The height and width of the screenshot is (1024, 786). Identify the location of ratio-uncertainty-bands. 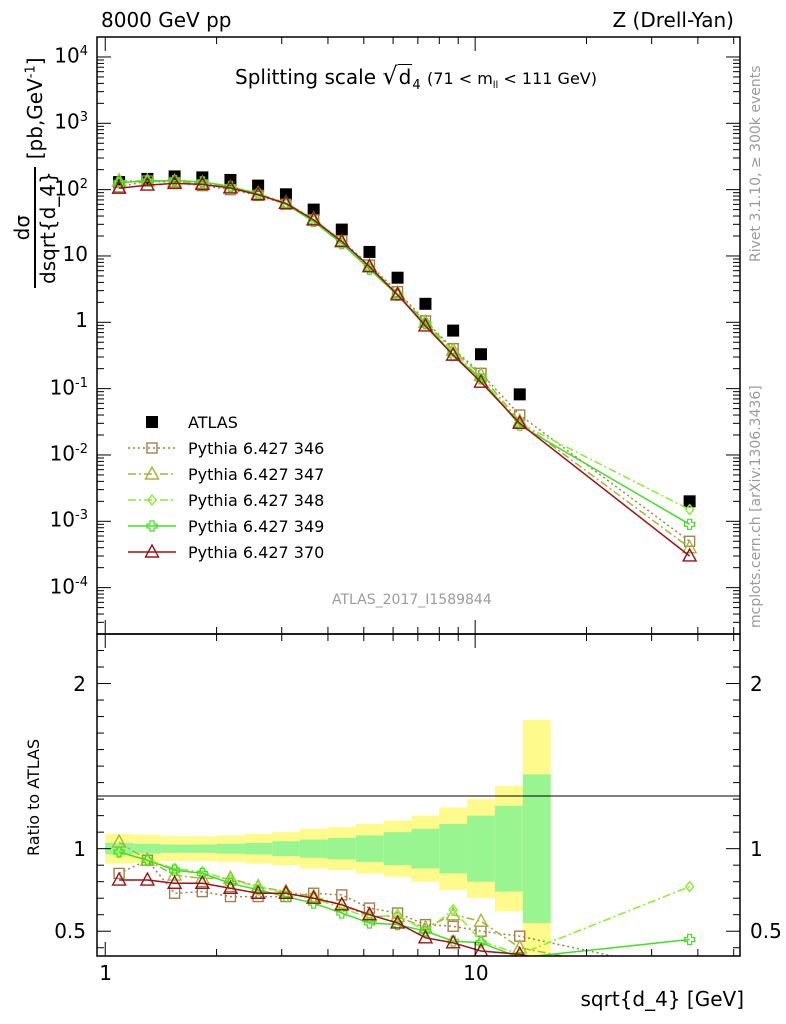
(328, 837).